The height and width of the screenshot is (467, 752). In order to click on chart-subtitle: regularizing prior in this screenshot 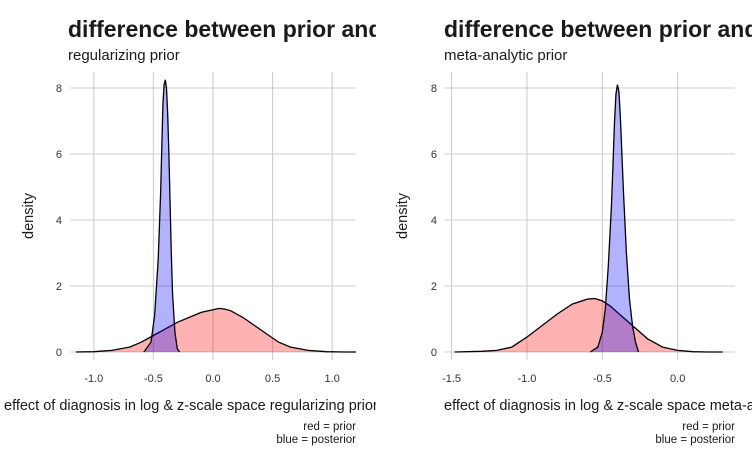, I will do `click(124, 55)`.